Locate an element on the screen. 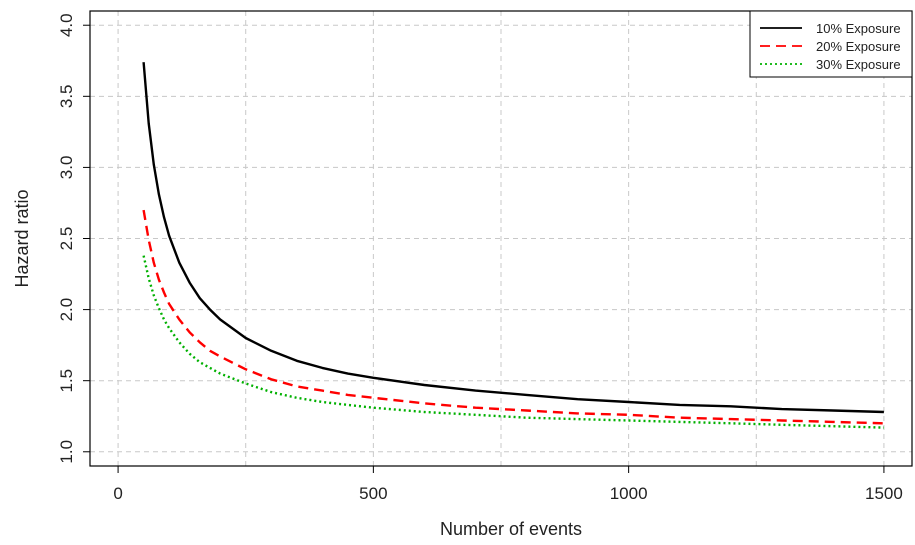 This screenshot has width=915, height=545. legend-box is located at coordinates (831, 44).